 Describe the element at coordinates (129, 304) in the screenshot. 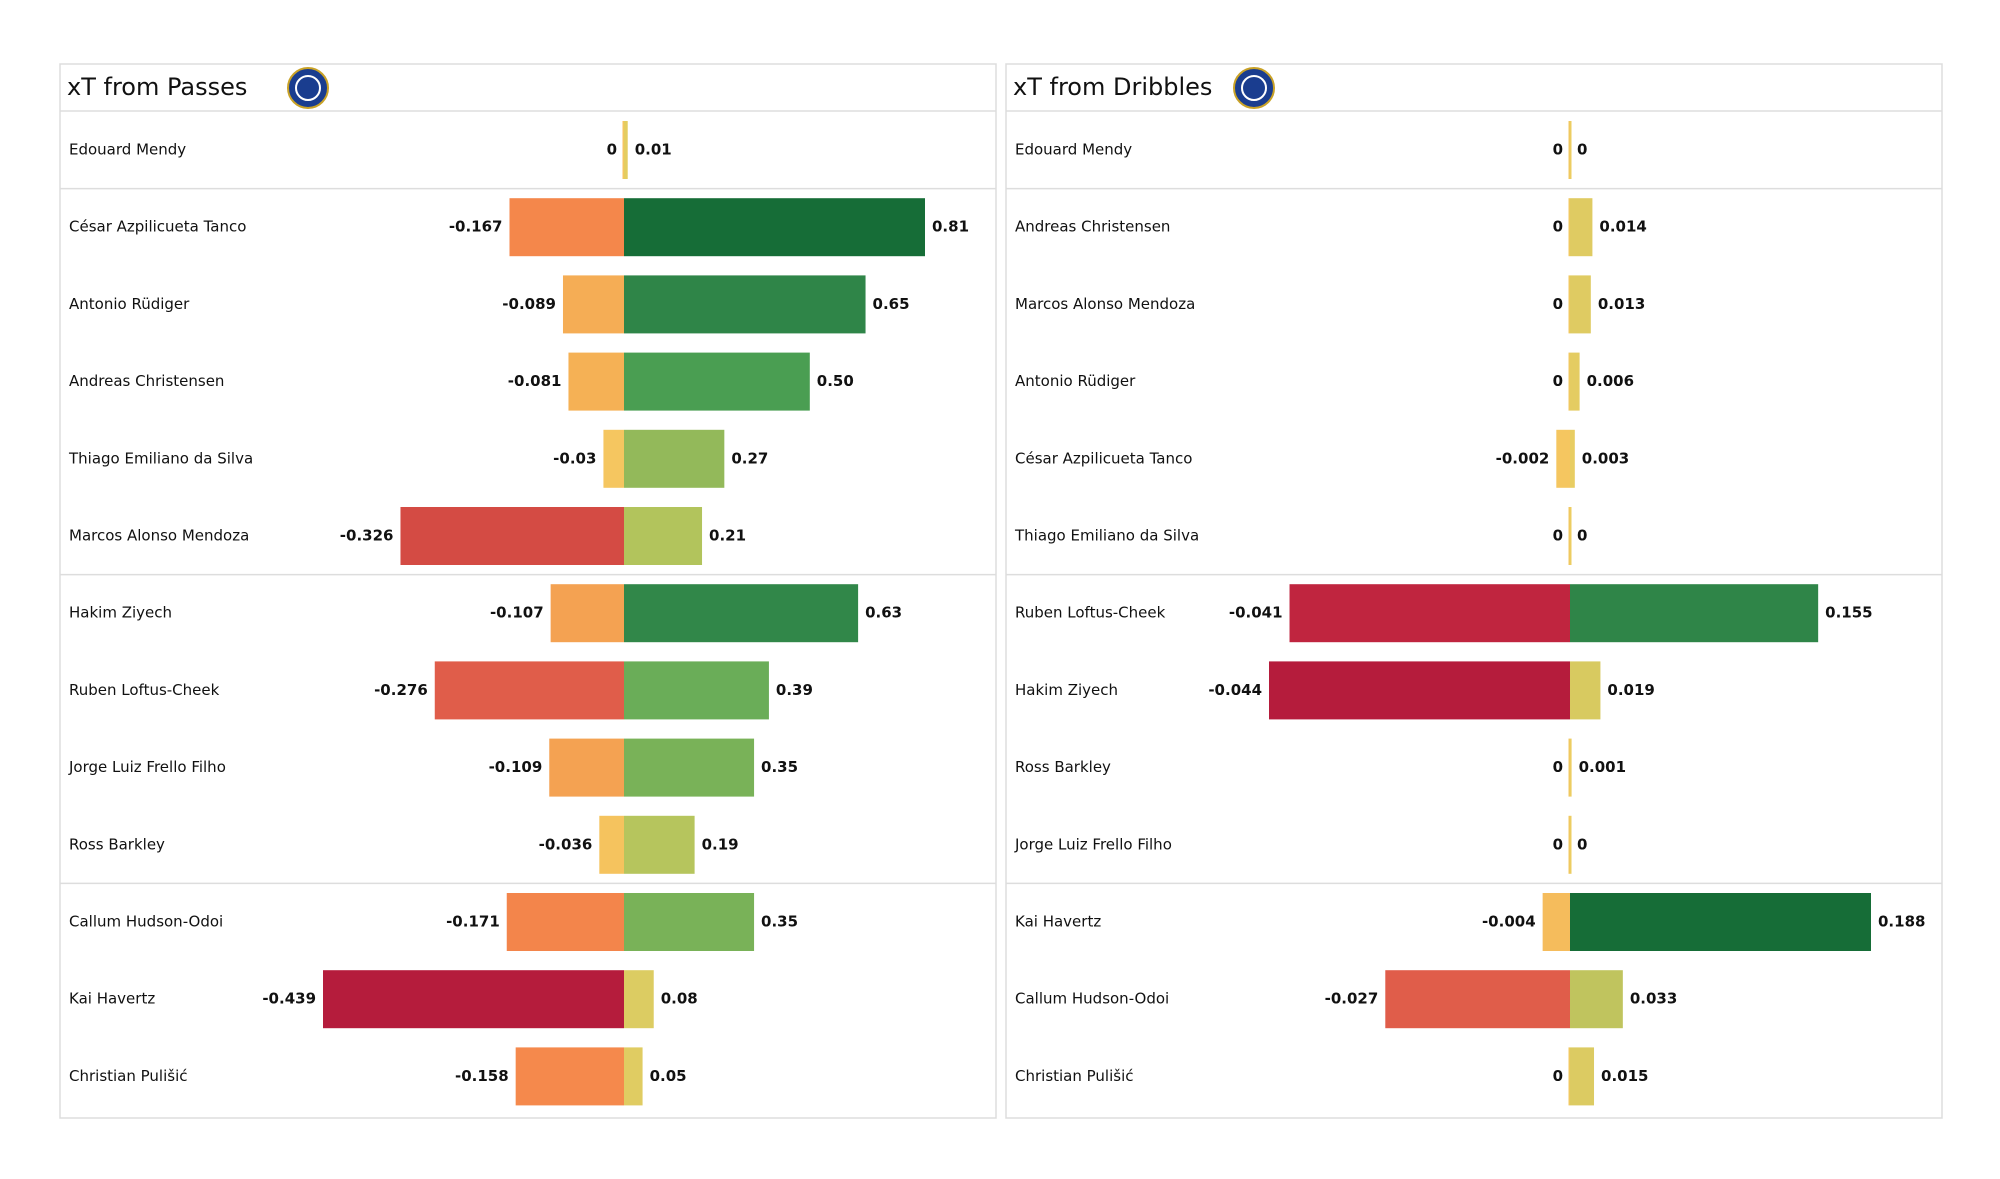

I see `player-name: Antonio Rüdiger` at that location.